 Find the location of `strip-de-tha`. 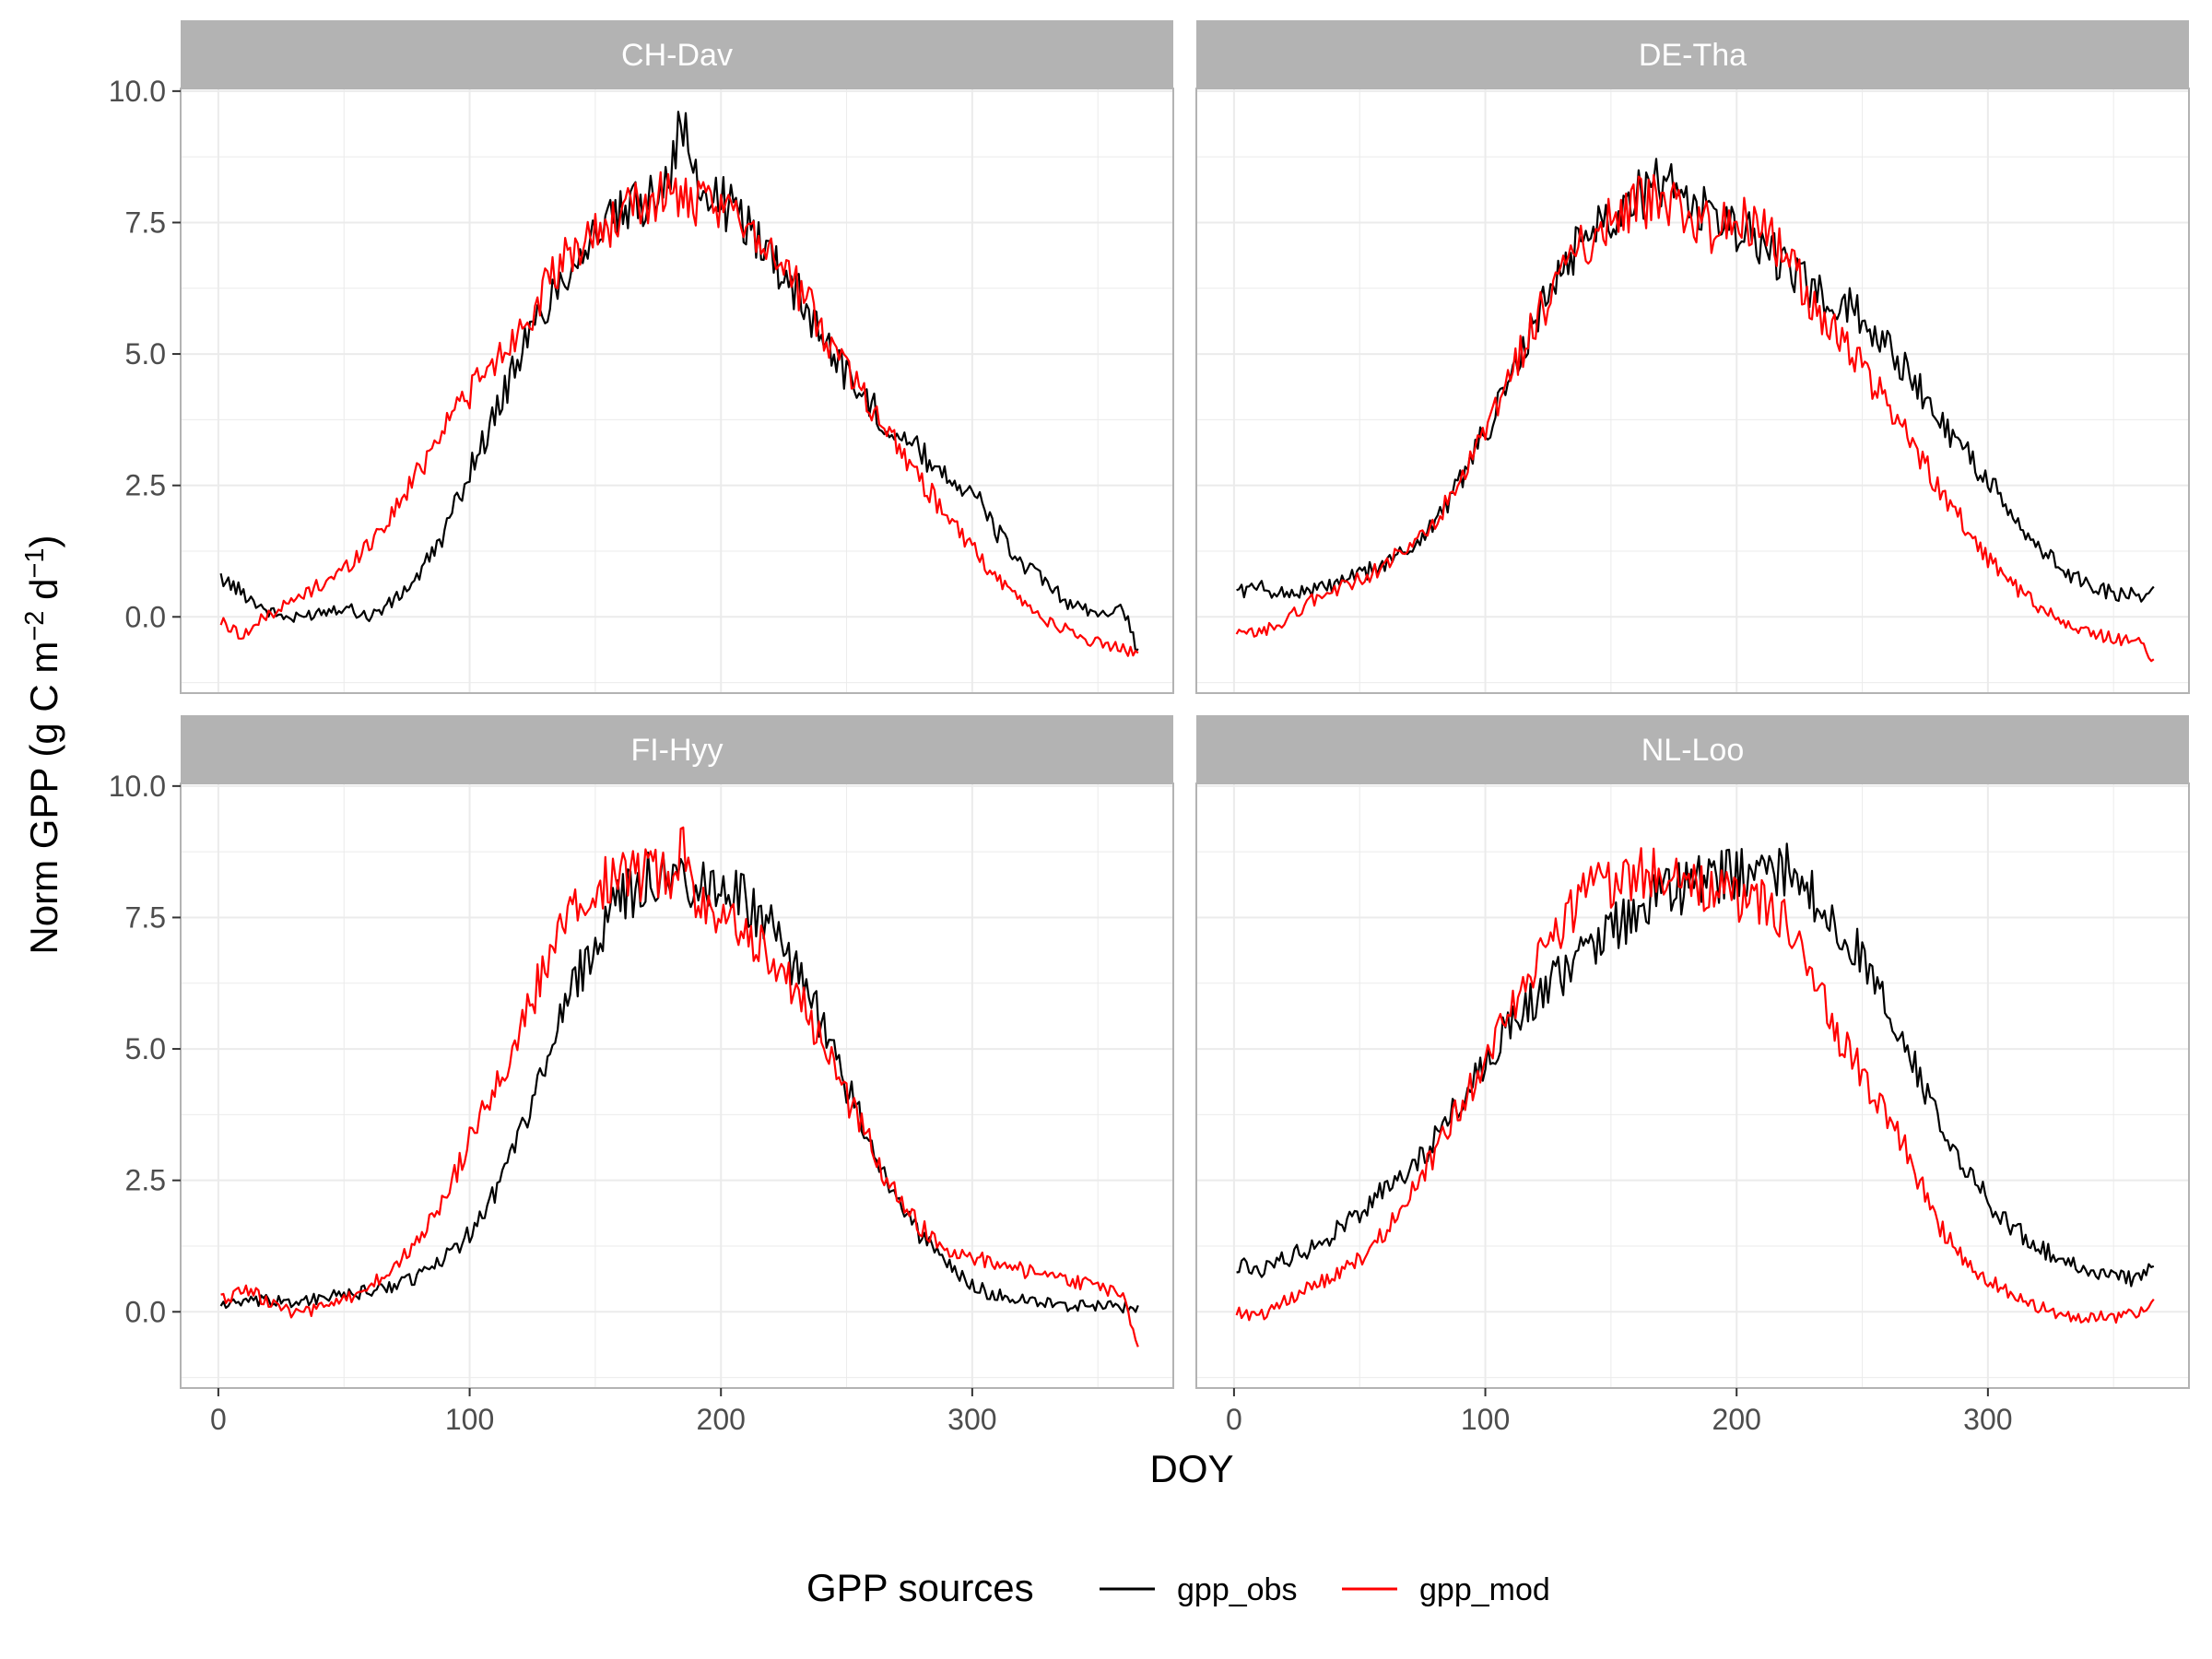

strip-de-tha is located at coordinates (1692, 54).